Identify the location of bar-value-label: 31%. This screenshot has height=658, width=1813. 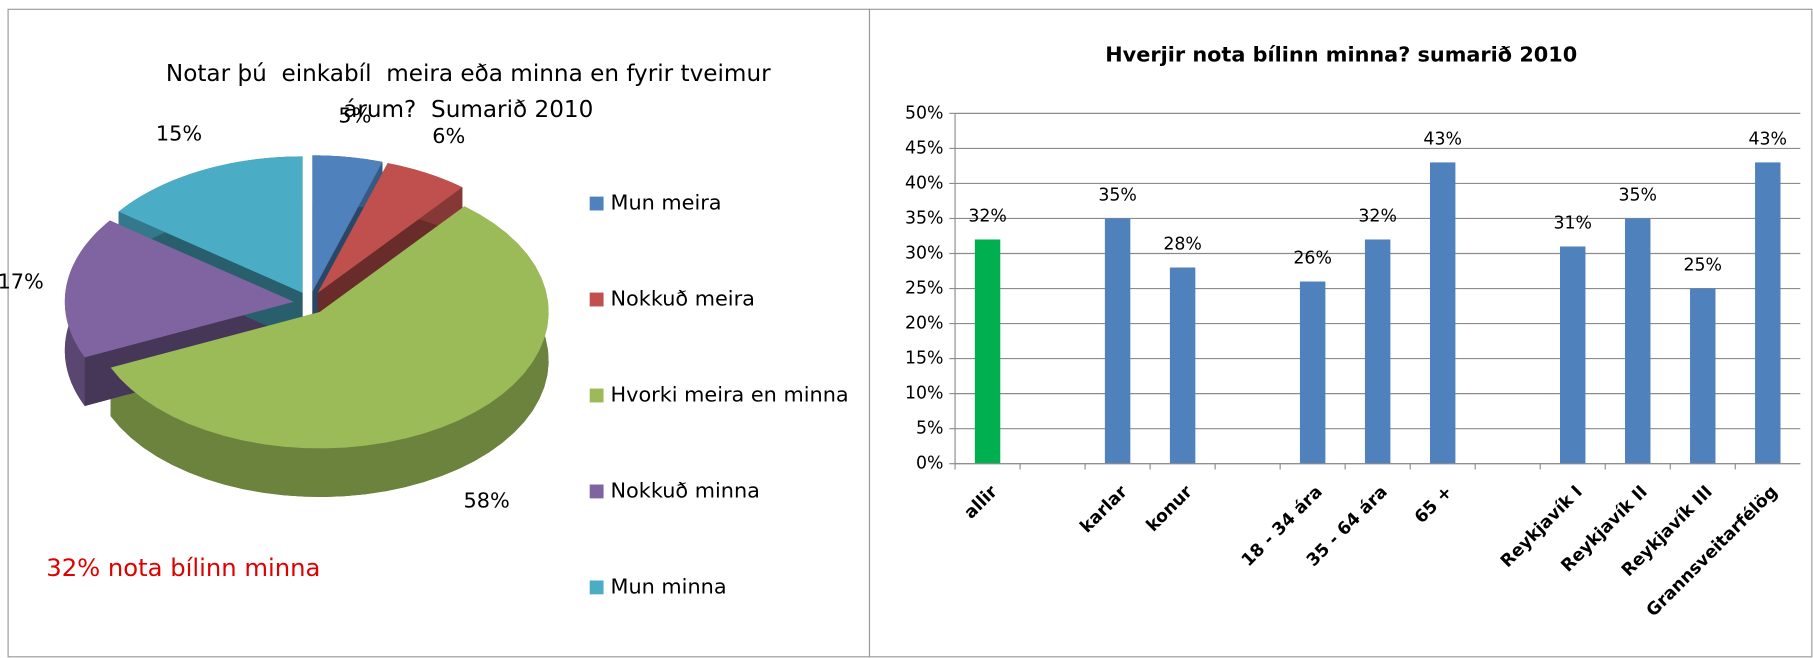
(1572, 223).